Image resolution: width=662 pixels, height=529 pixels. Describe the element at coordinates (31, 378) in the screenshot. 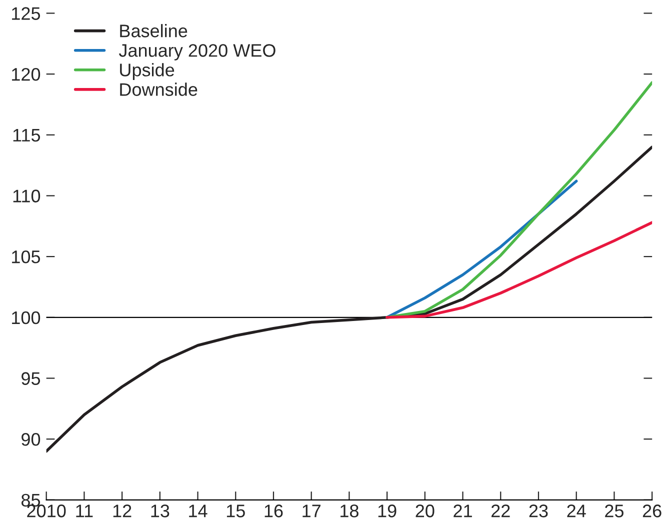

I see `y-tick-label: 95` at that location.